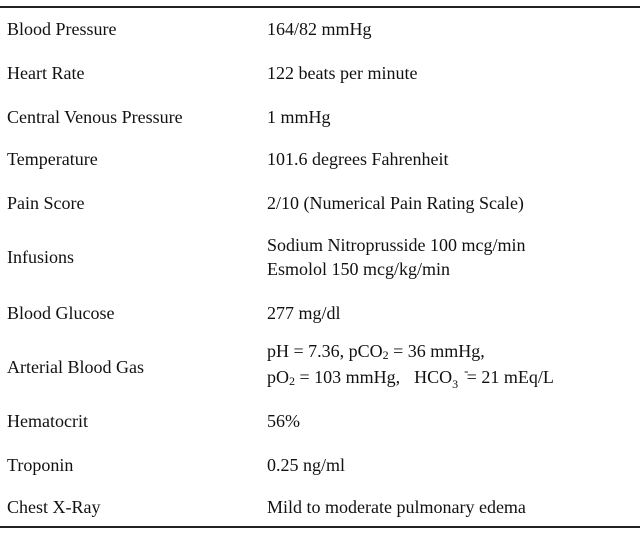 This screenshot has height=533, width=640. Describe the element at coordinates (95, 117) in the screenshot. I see `row-label: Central Venous Pressure` at that location.